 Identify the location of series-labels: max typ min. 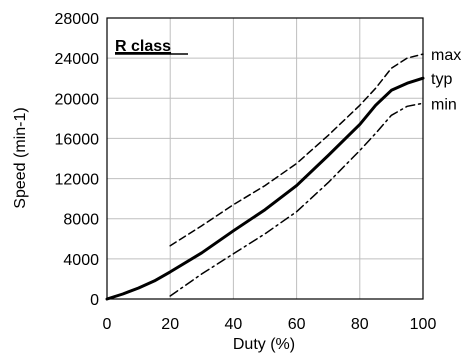
(446, 80).